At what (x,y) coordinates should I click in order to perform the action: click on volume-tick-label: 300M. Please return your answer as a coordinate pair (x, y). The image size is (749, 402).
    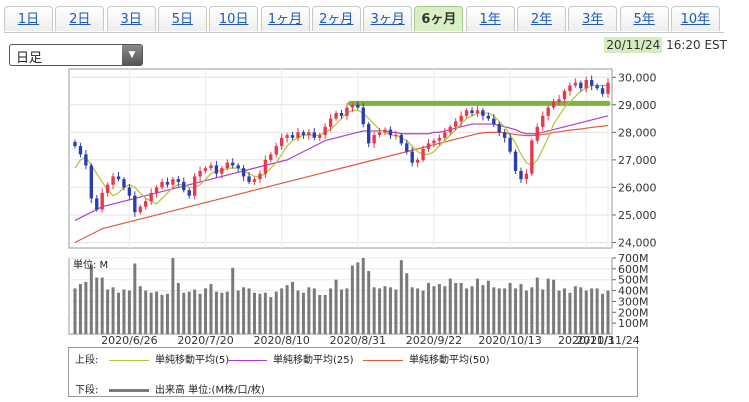
    Looking at the image, I should click on (633, 301).